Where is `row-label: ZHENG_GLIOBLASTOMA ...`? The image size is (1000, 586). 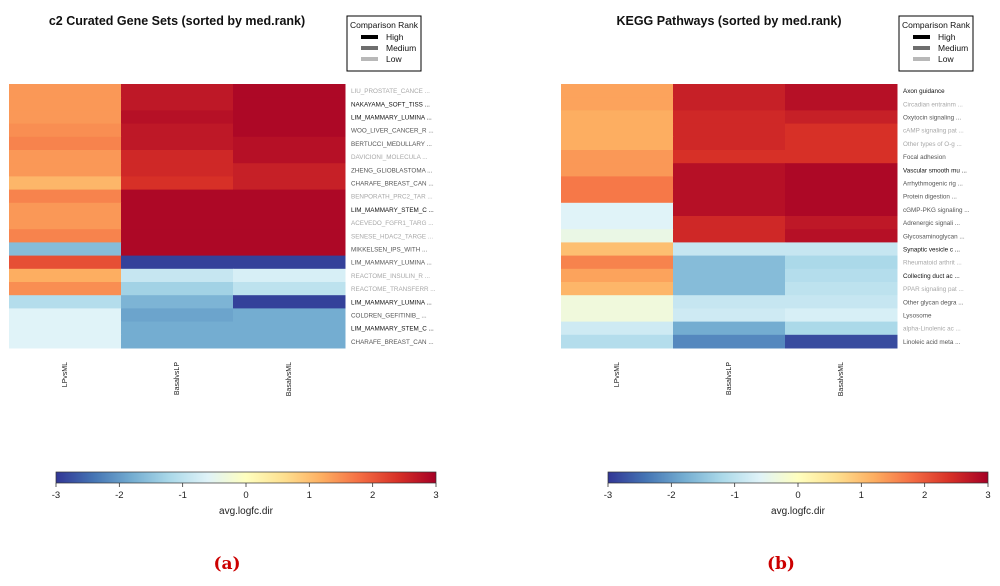 row-label: ZHENG_GLIOBLASTOMA ... is located at coordinates (392, 170).